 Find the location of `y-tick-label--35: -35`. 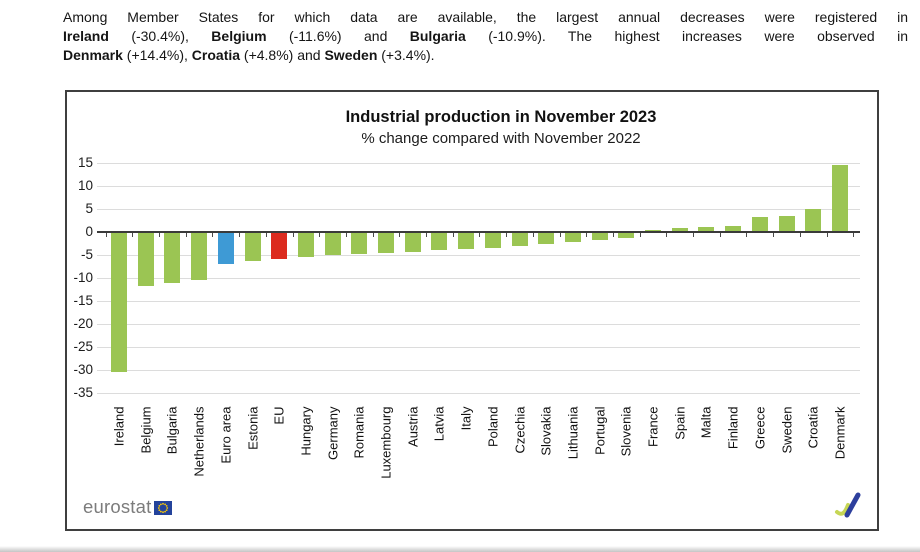

y-tick-label--35: -35 is located at coordinates (83, 392).